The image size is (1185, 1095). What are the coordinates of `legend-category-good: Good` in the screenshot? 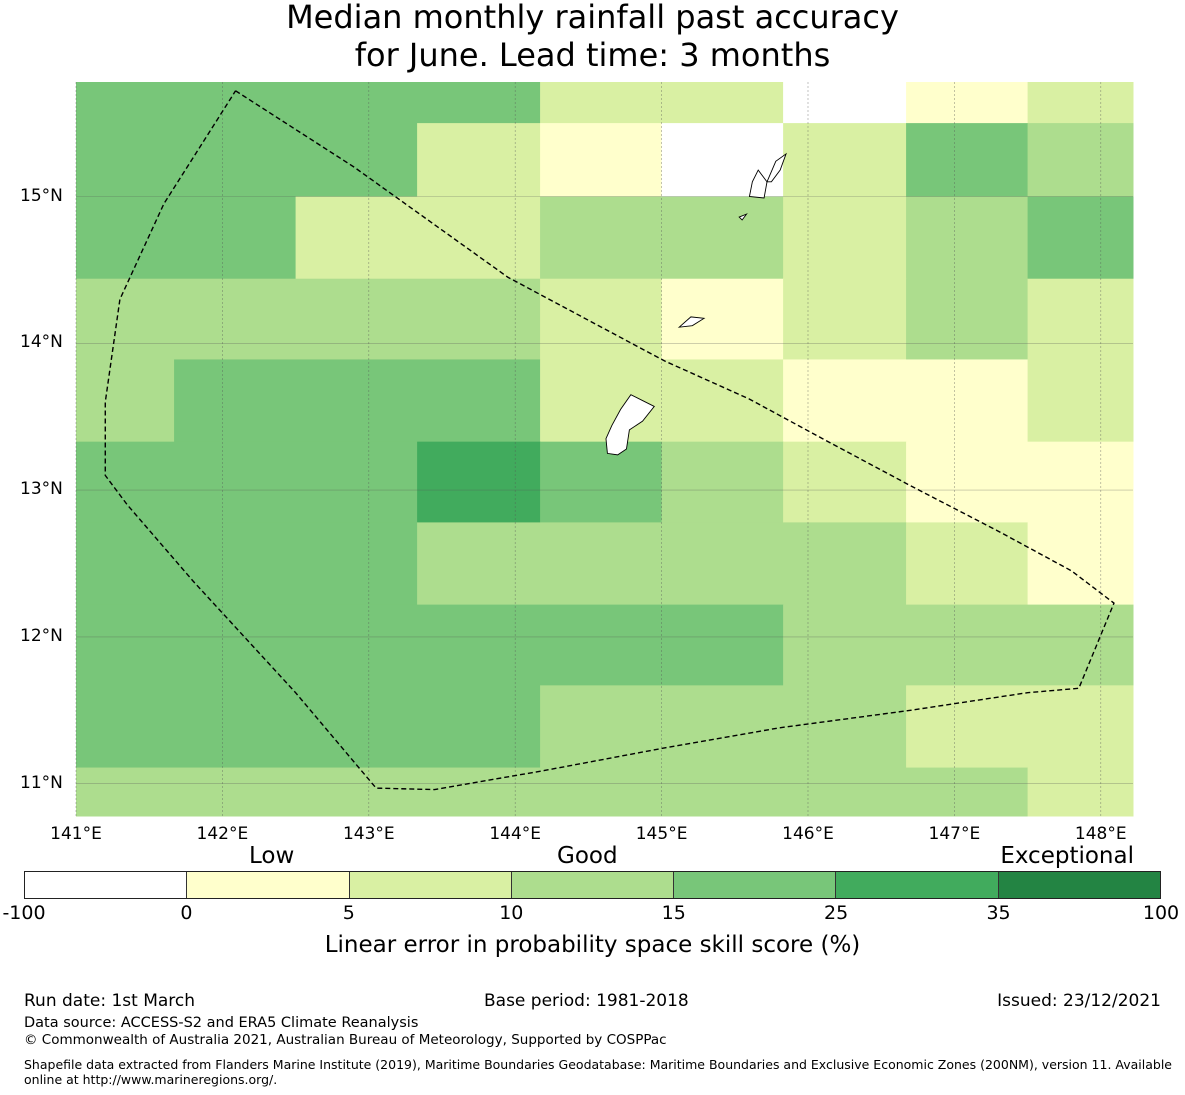 It's located at (587, 856).